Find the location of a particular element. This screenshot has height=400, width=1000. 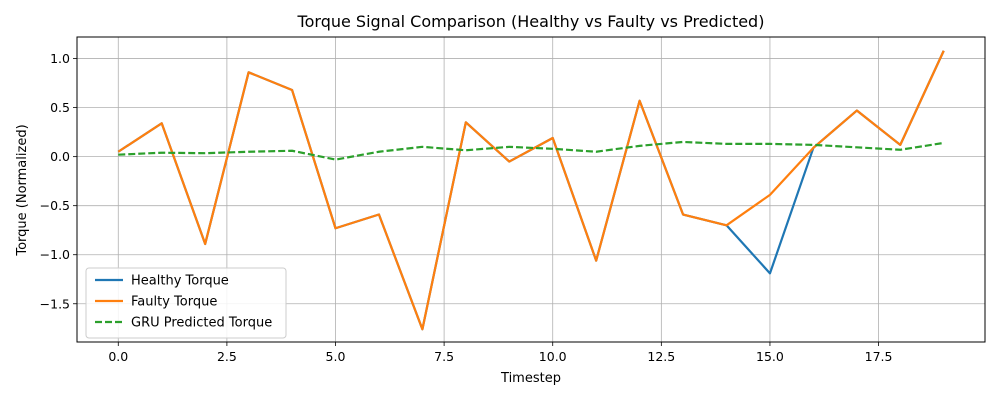

x-tick-label: 15.0 is located at coordinates (770, 356).